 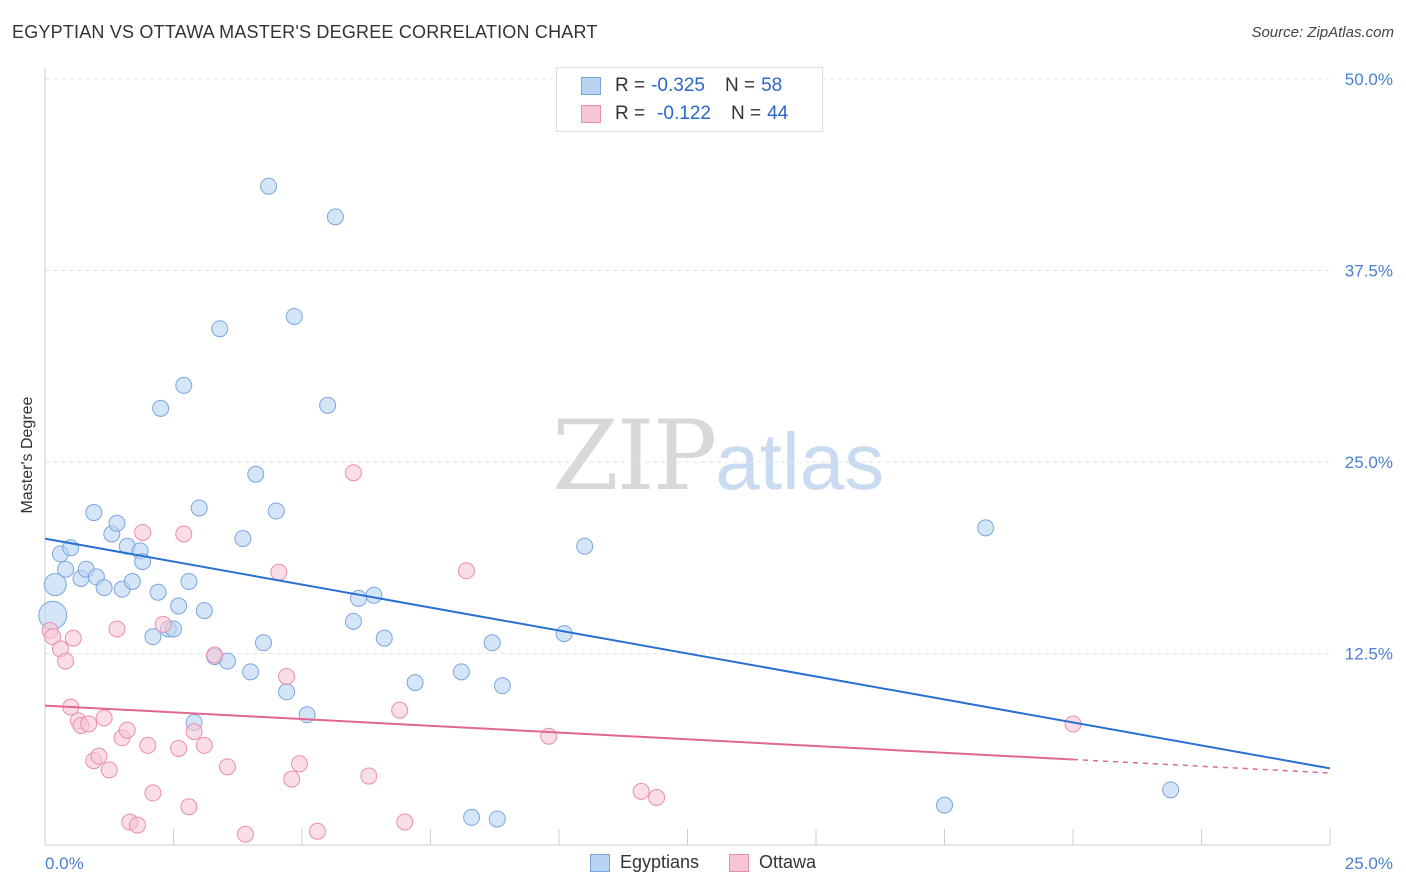 What do you see at coordinates (1369, 654) in the screenshot?
I see `y-tick-label: 12.5%` at bounding box center [1369, 654].